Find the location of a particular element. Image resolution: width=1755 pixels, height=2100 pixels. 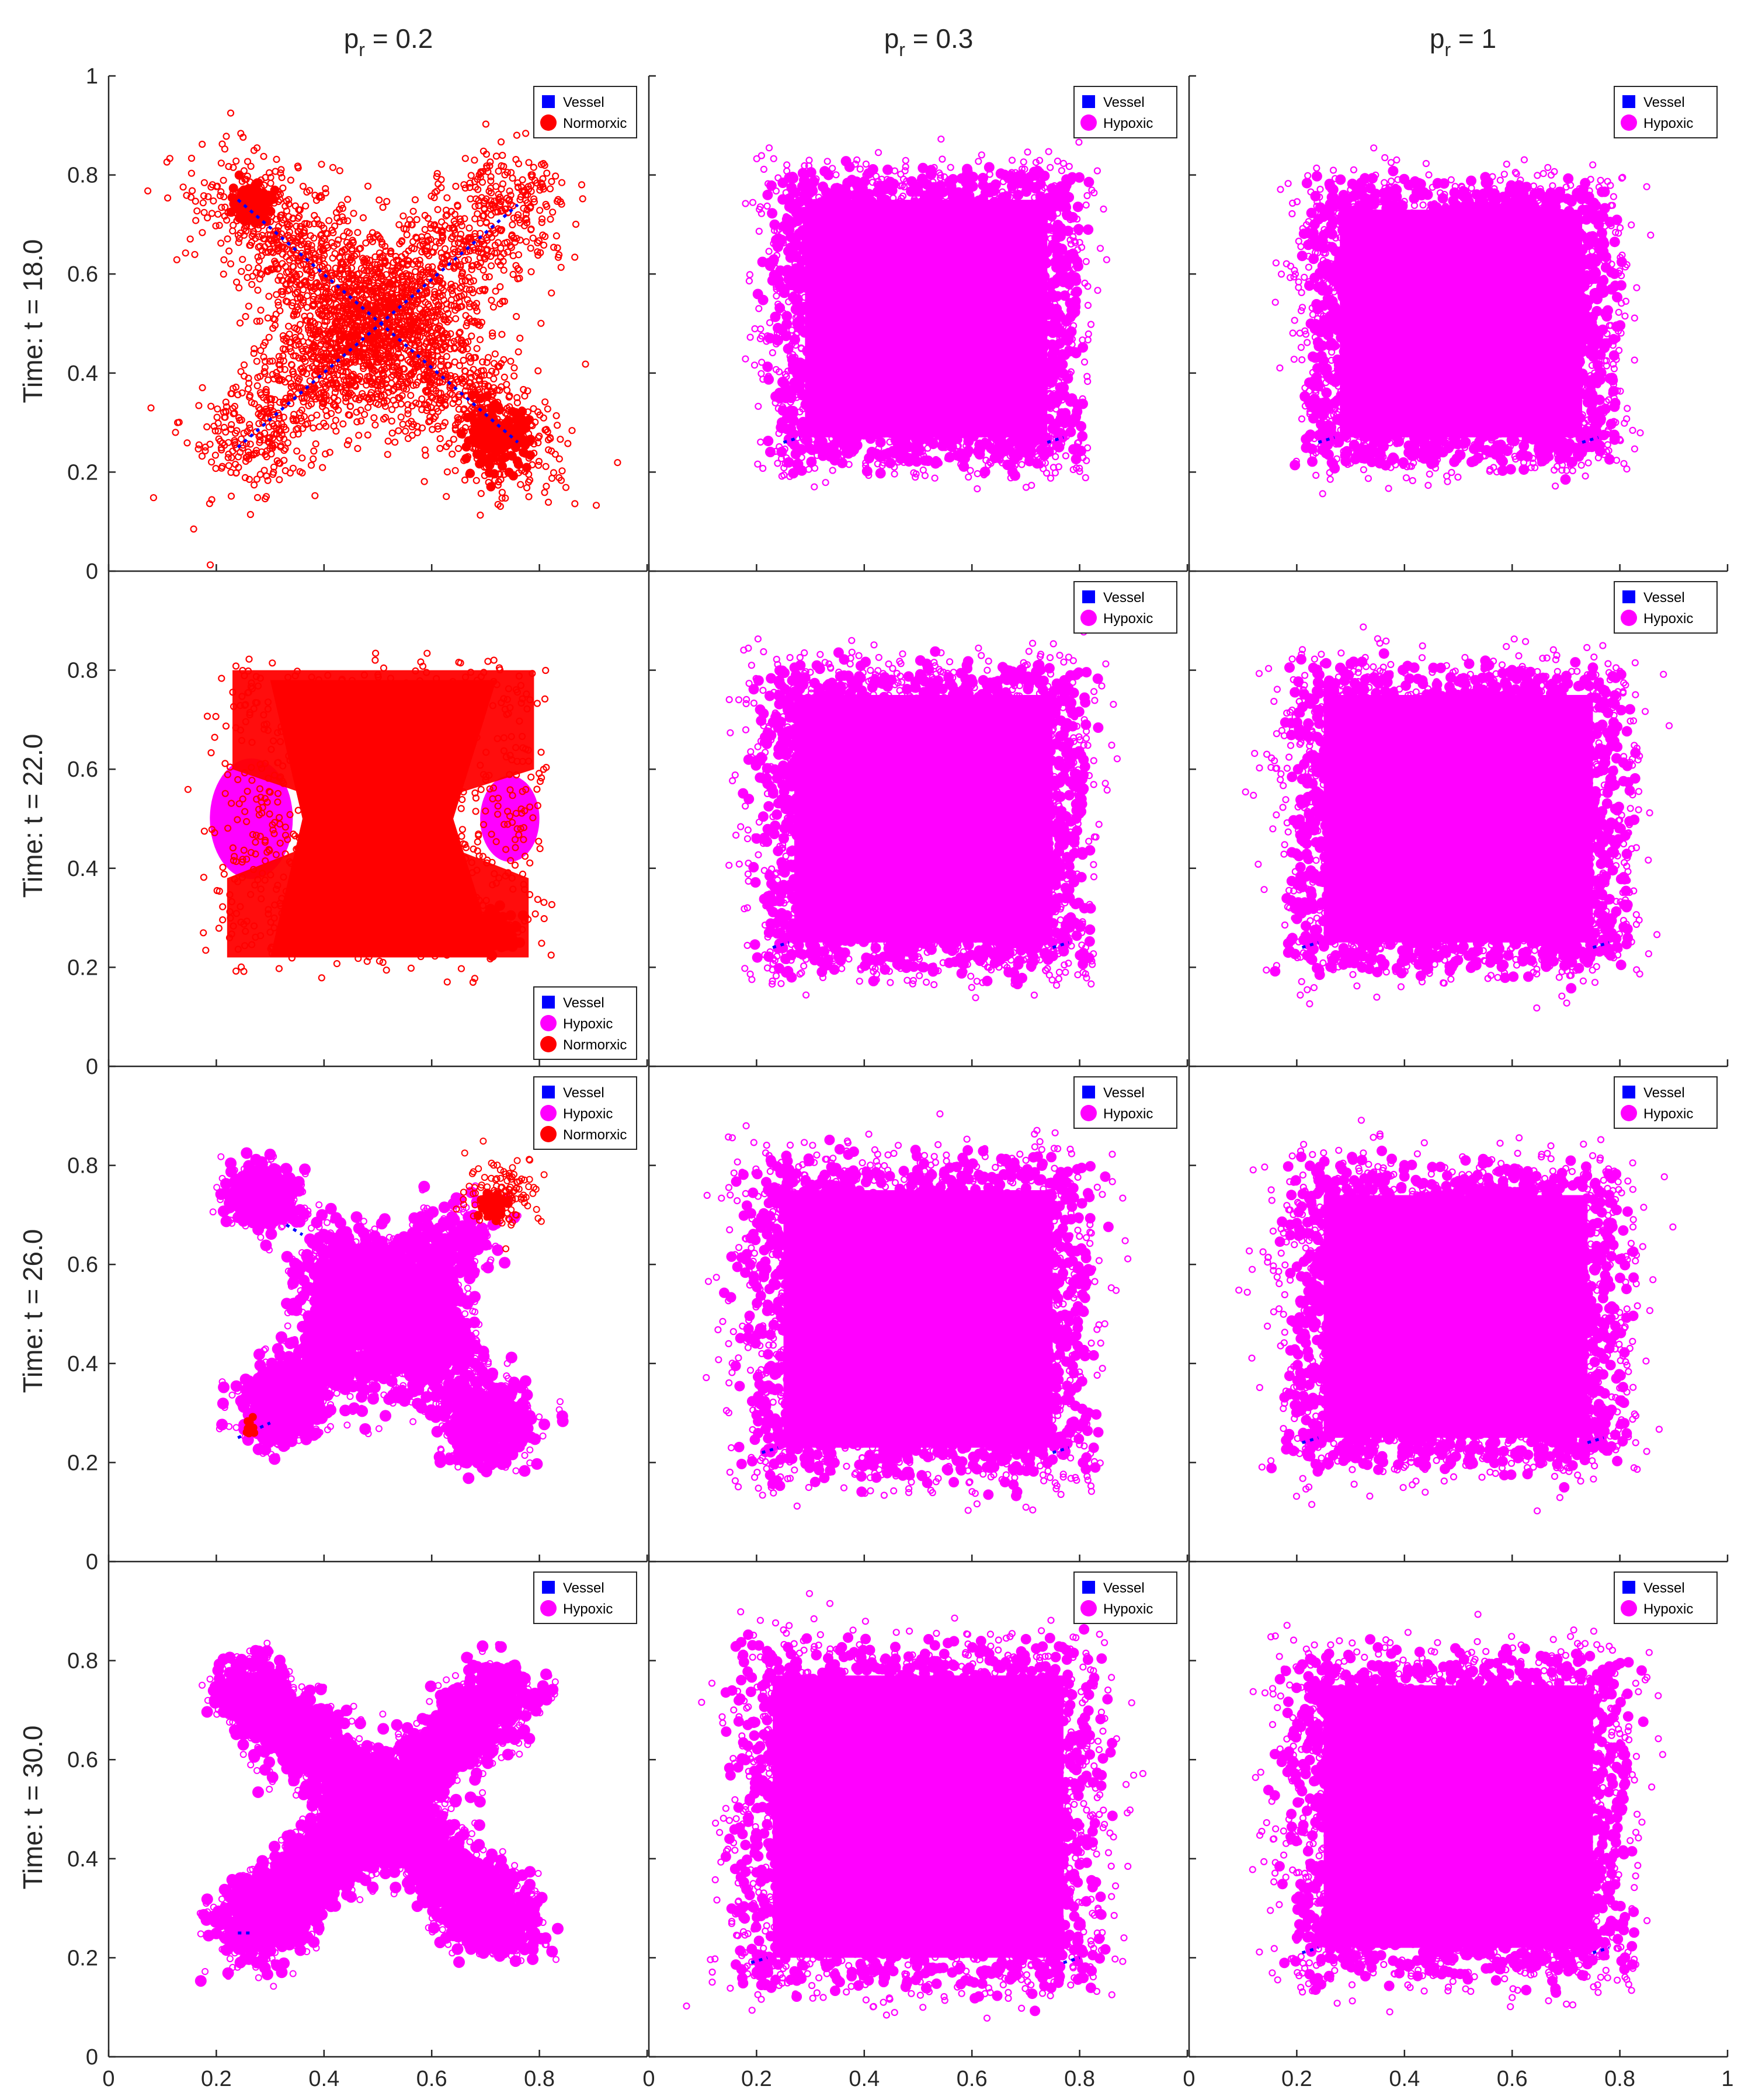

marker-series is located at coordinates (383, 339).